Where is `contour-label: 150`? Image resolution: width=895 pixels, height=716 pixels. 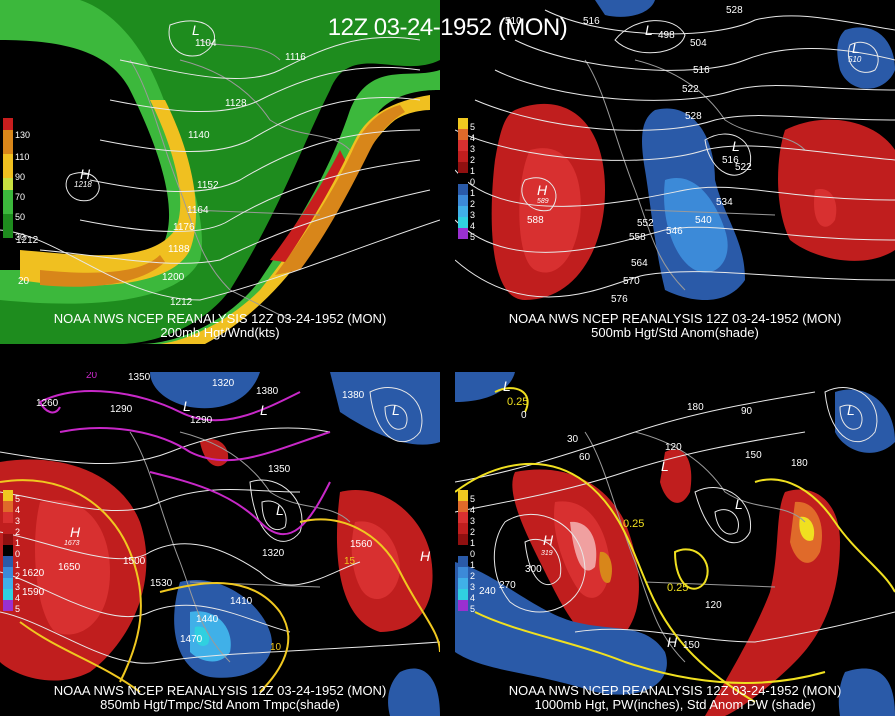
contour-label: 150 is located at coordinates (691, 645).